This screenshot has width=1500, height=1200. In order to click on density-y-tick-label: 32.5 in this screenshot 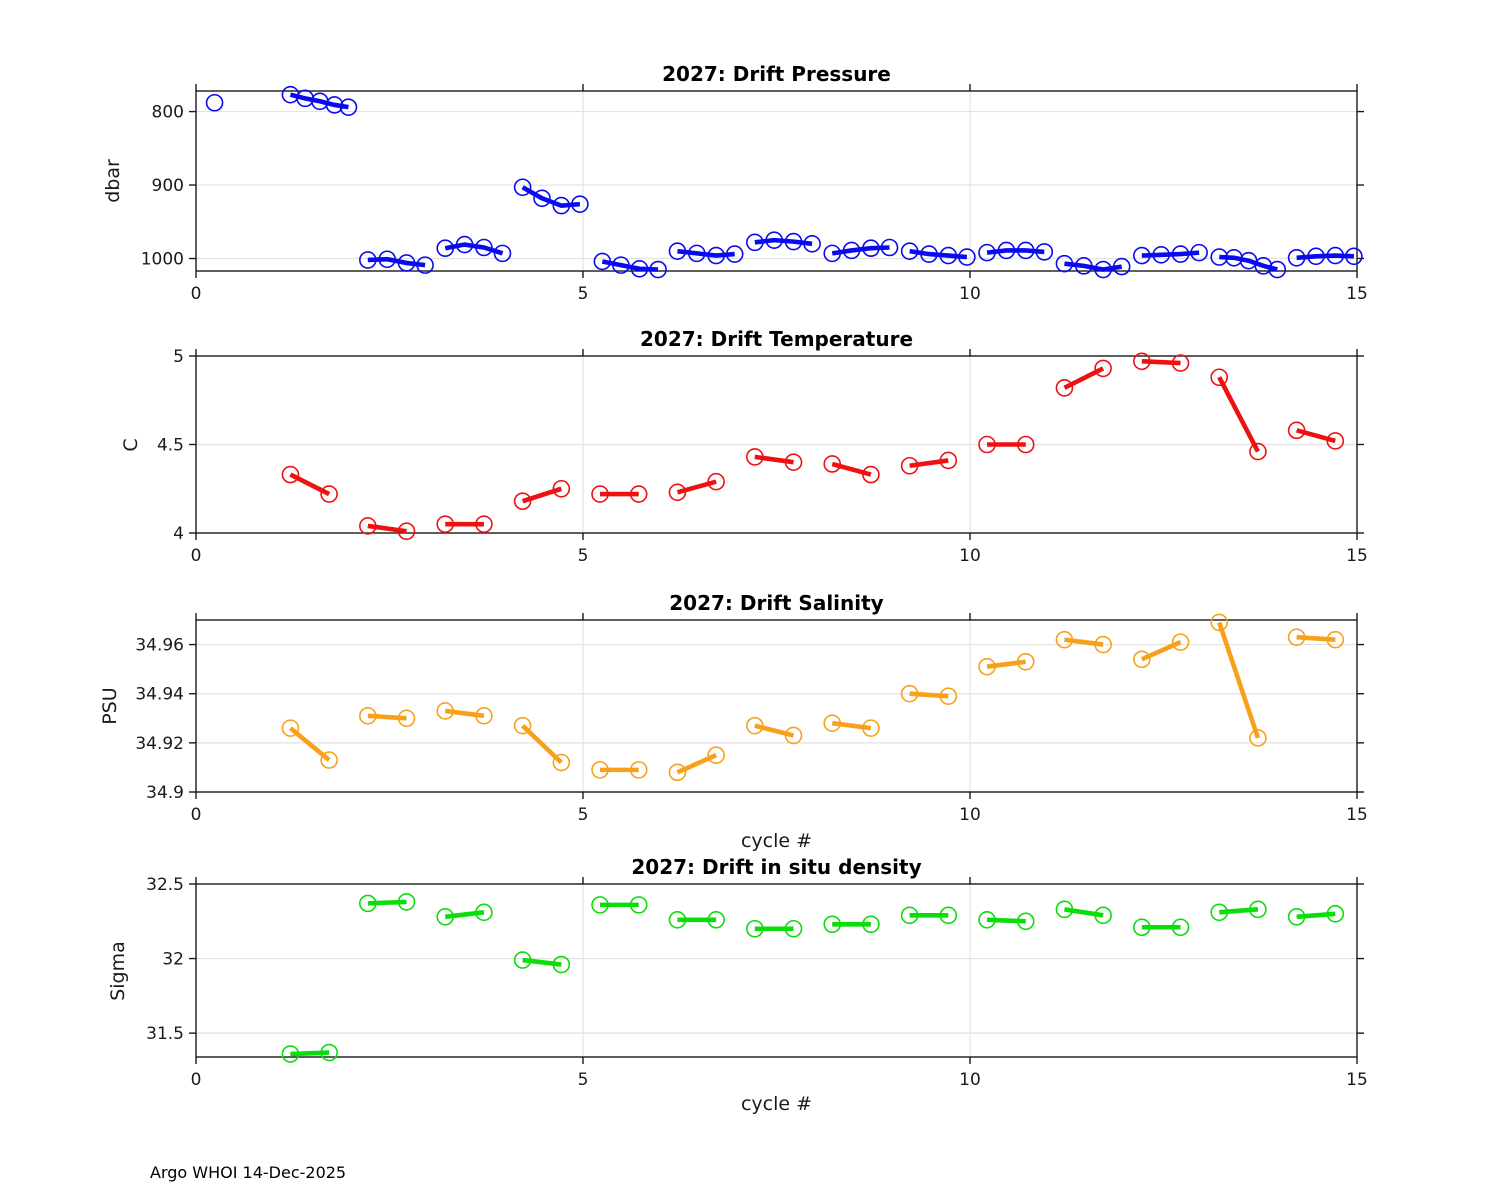, I will do `click(165, 885)`.